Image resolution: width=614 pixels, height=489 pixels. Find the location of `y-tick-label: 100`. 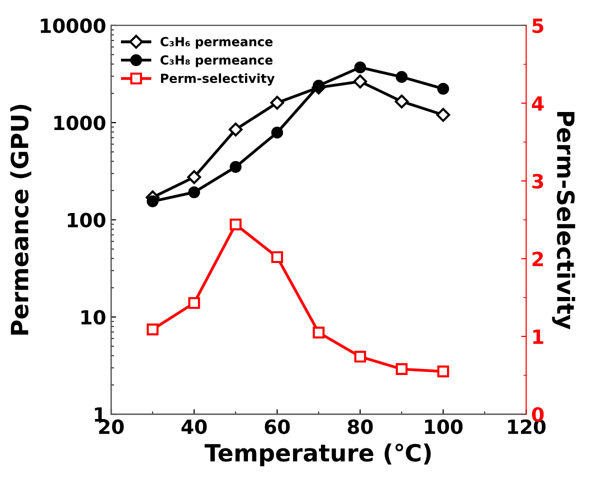

y-tick-label: 100 is located at coordinates (87, 220).